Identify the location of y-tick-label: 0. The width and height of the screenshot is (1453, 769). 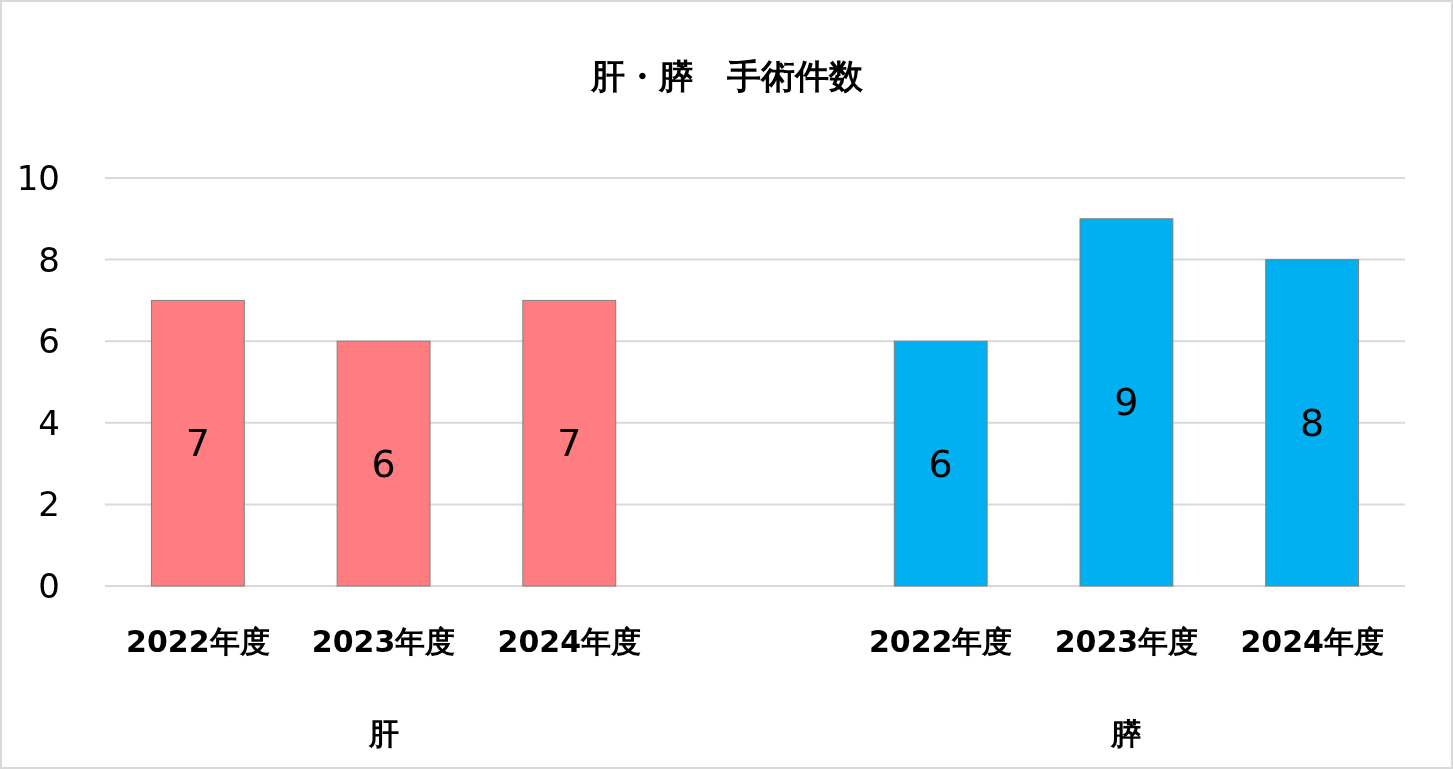
(49, 586).